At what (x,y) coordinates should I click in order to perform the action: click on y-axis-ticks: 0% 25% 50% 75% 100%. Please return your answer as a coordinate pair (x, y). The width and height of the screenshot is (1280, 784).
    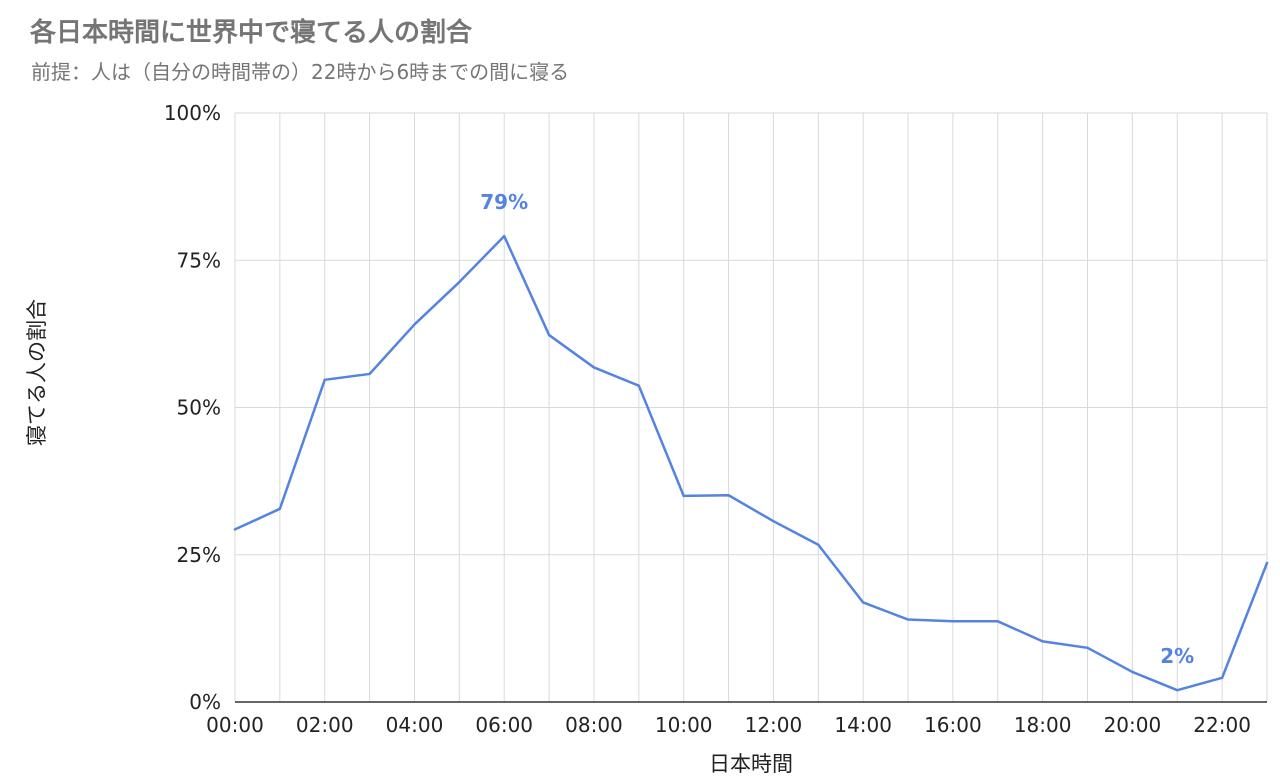
    Looking at the image, I should click on (192, 407).